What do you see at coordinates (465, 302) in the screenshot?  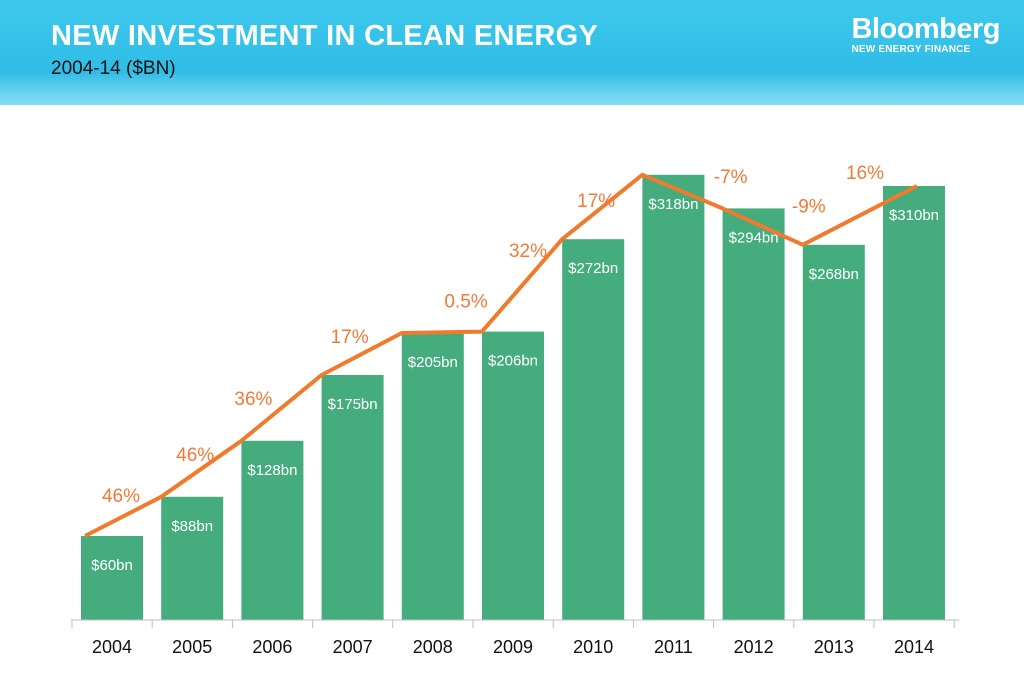 I see `growth-label: 0.5%` at bounding box center [465, 302].